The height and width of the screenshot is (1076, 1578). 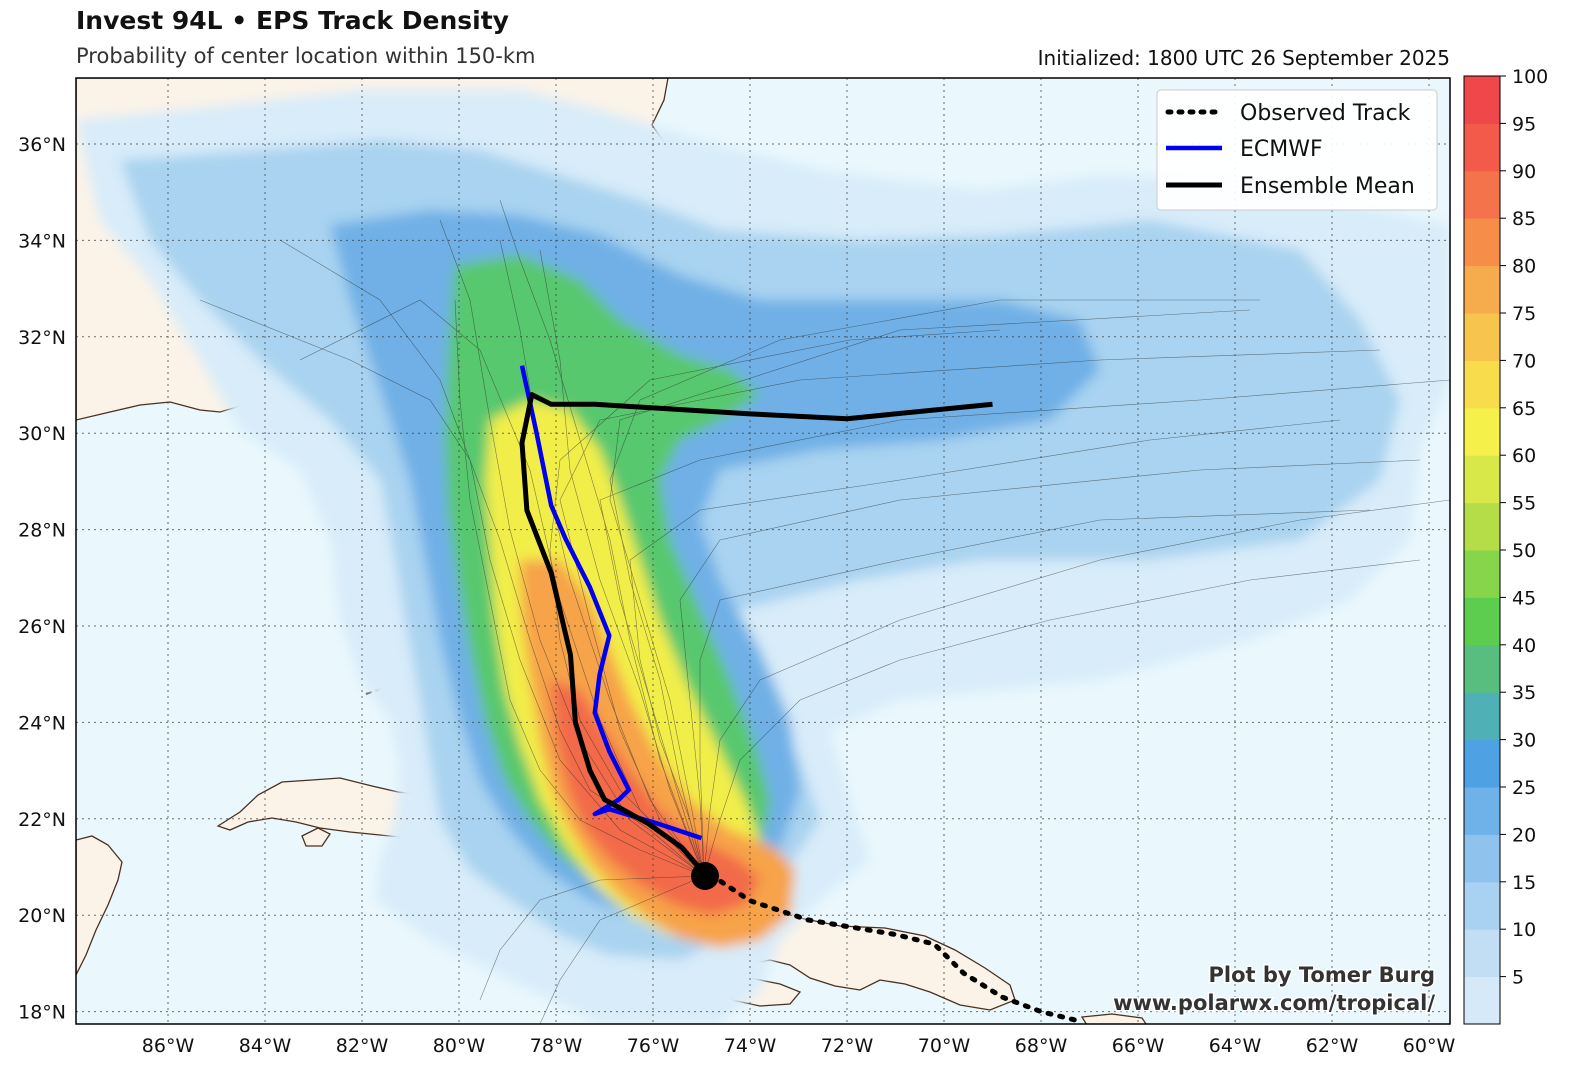 I want to click on colorbar-tick-label: 90, so click(x=1524, y=172).